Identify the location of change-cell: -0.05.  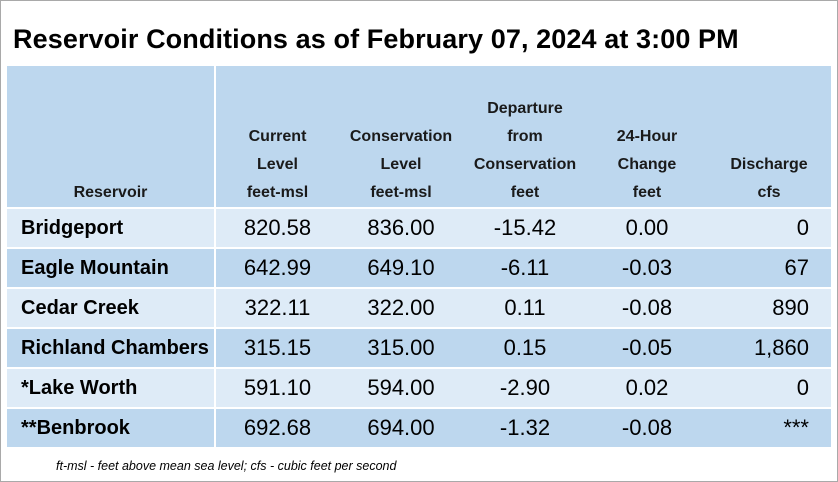
(647, 348).